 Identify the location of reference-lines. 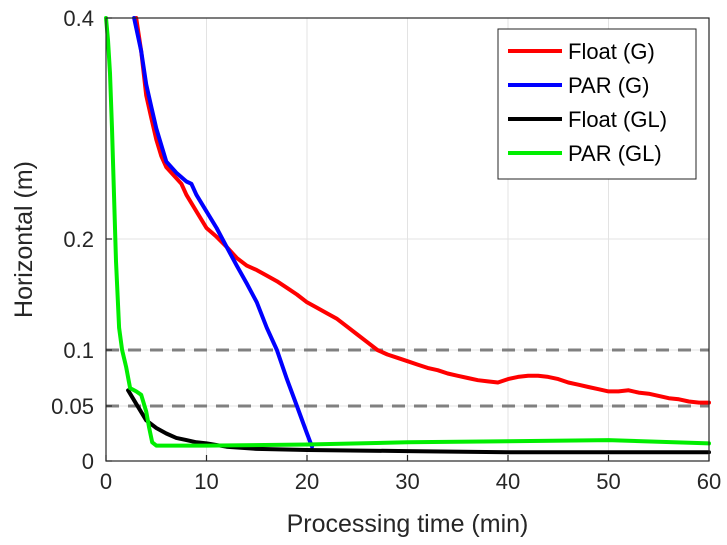
(407, 378).